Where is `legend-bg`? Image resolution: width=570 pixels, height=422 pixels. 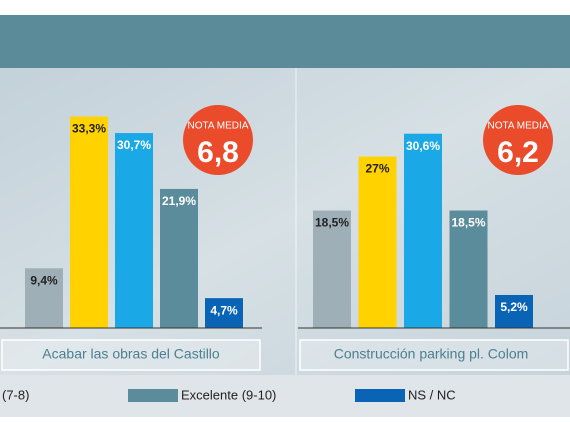 legend-bg is located at coordinates (285, 396).